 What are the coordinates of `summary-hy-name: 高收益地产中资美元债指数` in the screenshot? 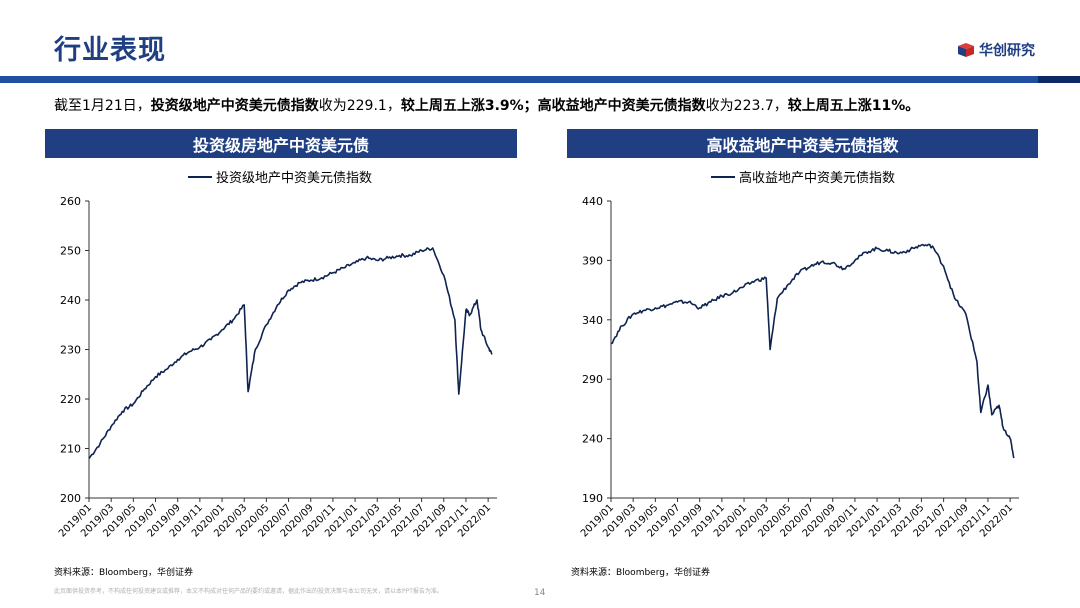 It's located at (621, 106).